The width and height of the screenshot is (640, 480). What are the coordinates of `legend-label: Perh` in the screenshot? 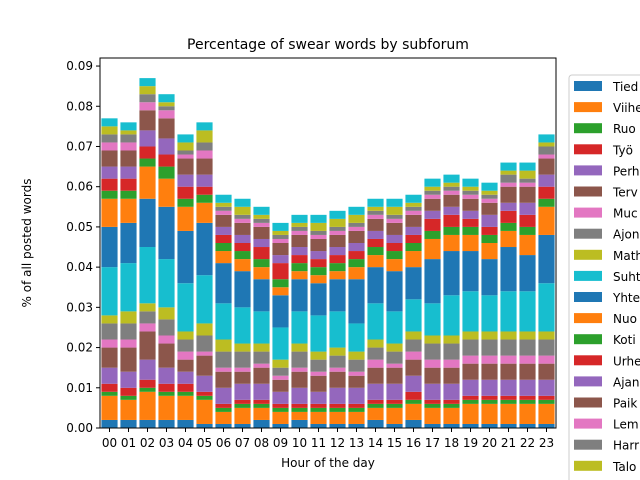 It's located at (626, 171).